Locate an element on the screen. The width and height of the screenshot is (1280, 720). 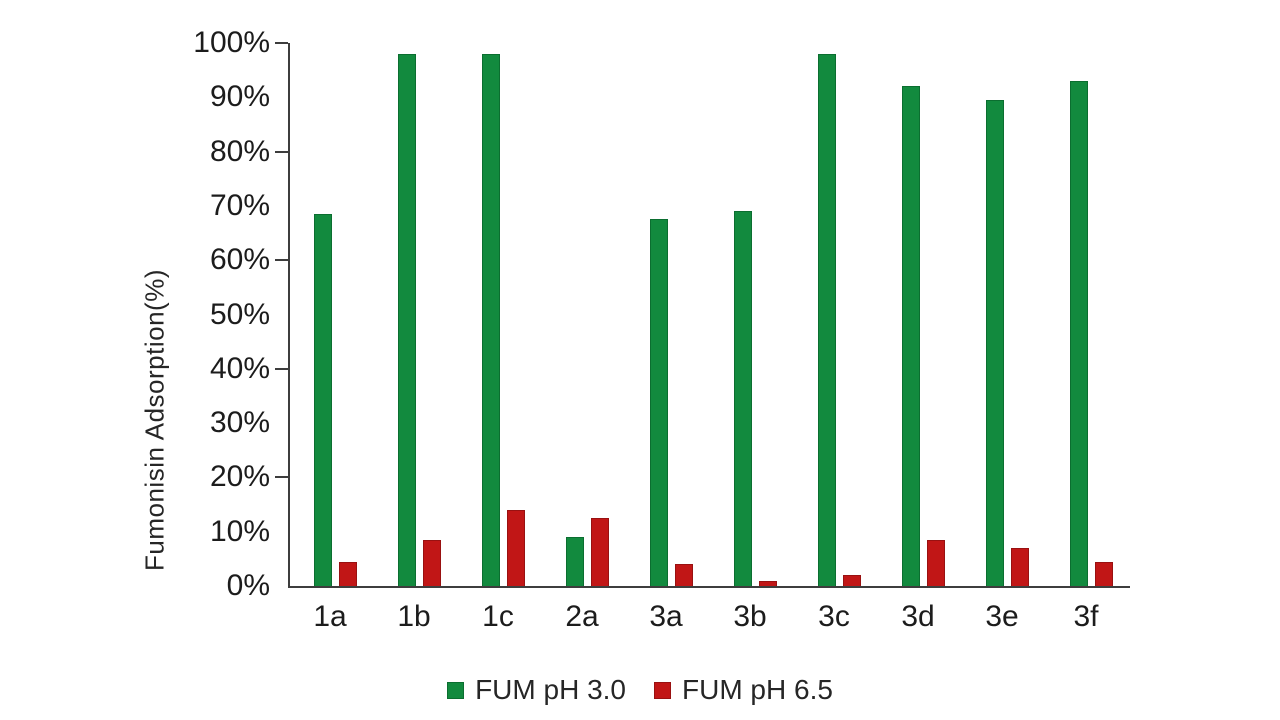
x-category-label-2a: 2a is located at coordinates (582, 616).